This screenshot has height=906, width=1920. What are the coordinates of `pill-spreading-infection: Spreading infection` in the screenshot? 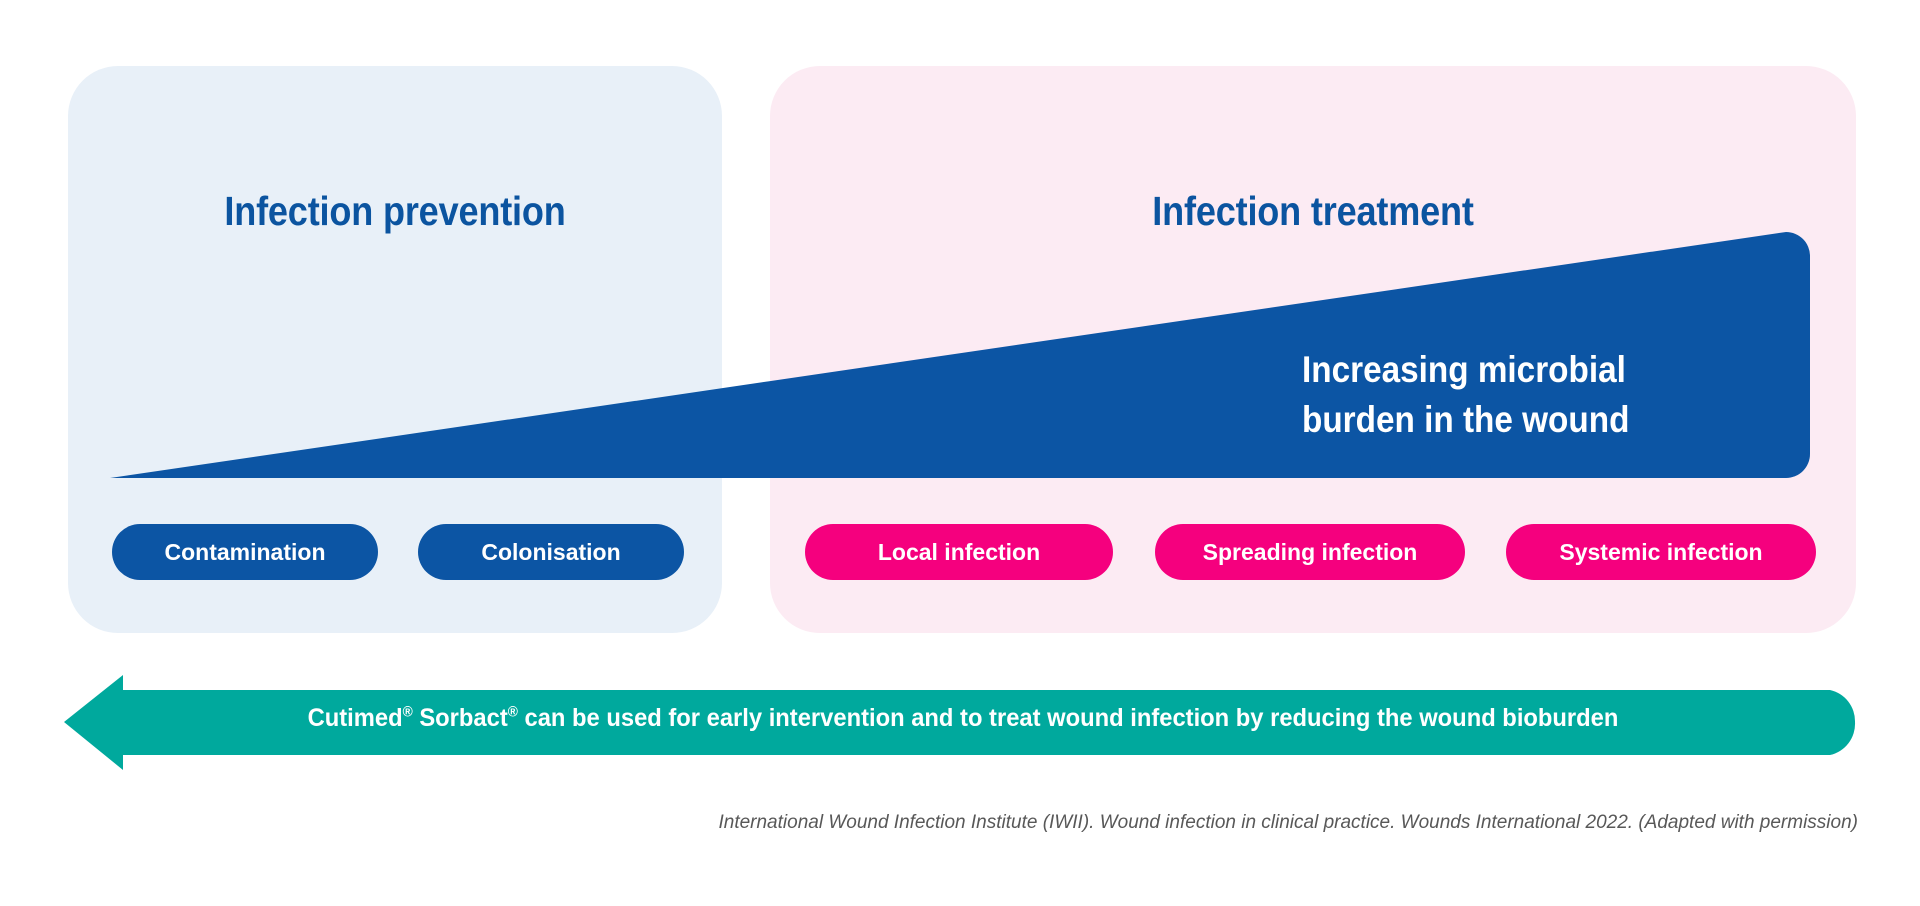 It's located at (1310, 552).